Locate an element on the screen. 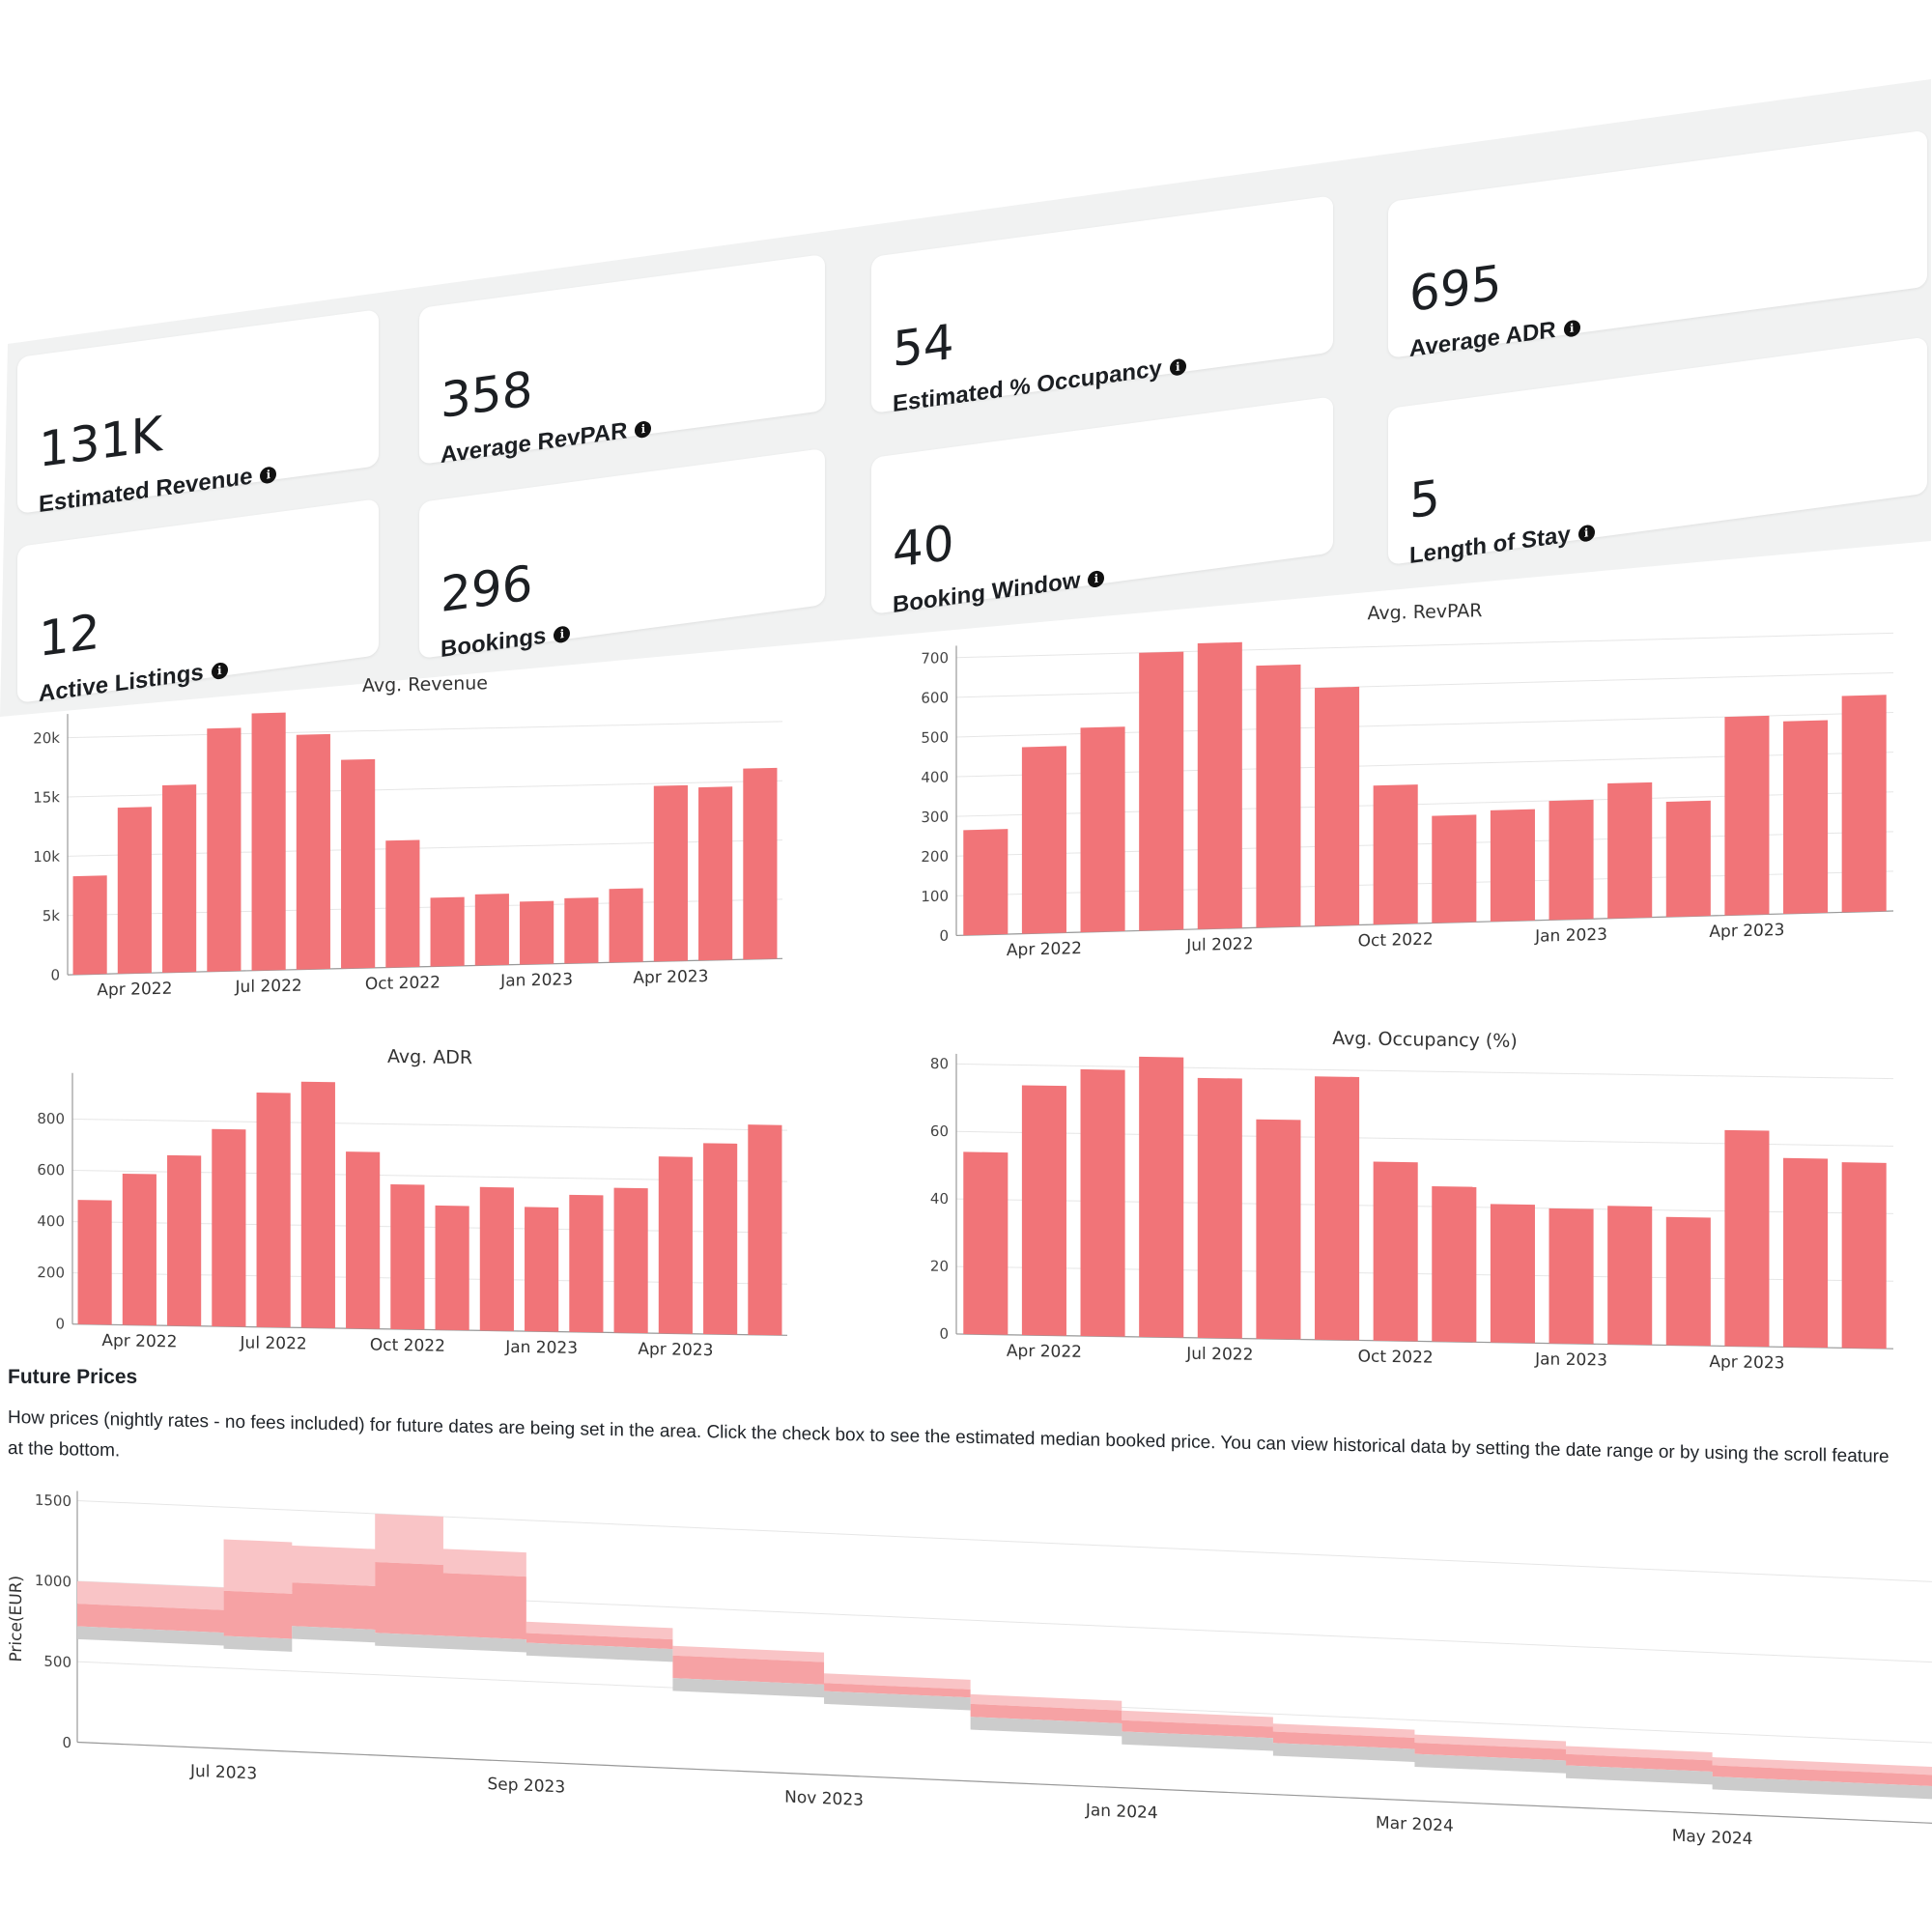 This screenshot has width=1932, height=1932. x-tick-label: Oct 2022 is located at coordinates (1396, 941).